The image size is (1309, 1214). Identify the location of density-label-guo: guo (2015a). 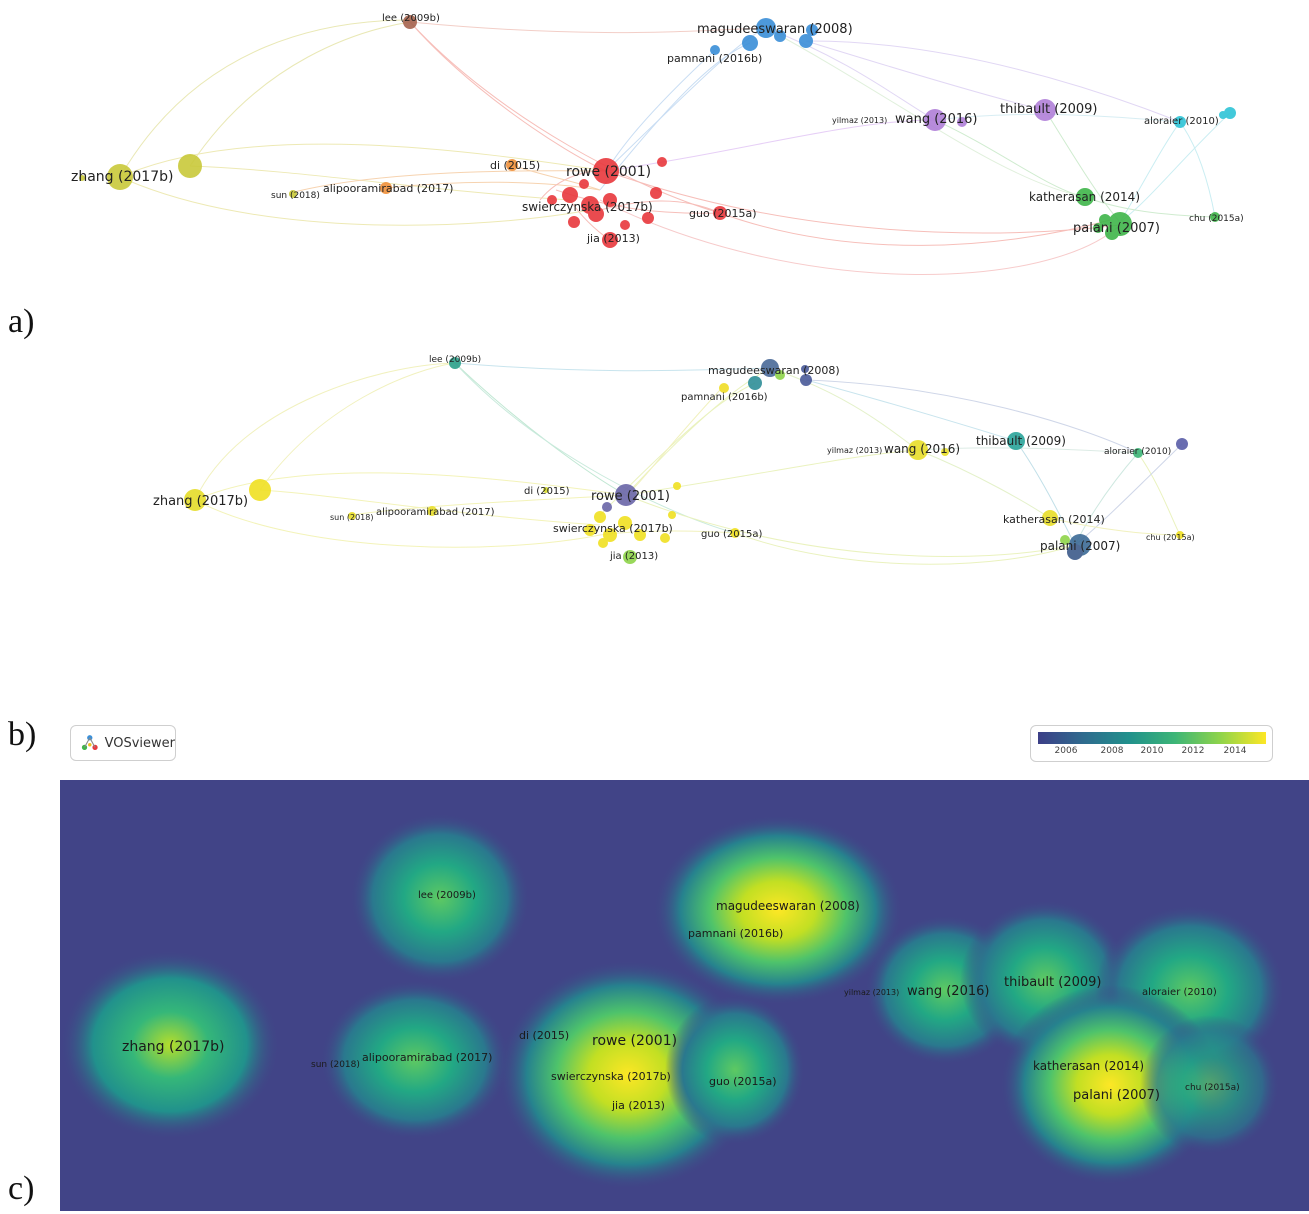
(743, 1081).